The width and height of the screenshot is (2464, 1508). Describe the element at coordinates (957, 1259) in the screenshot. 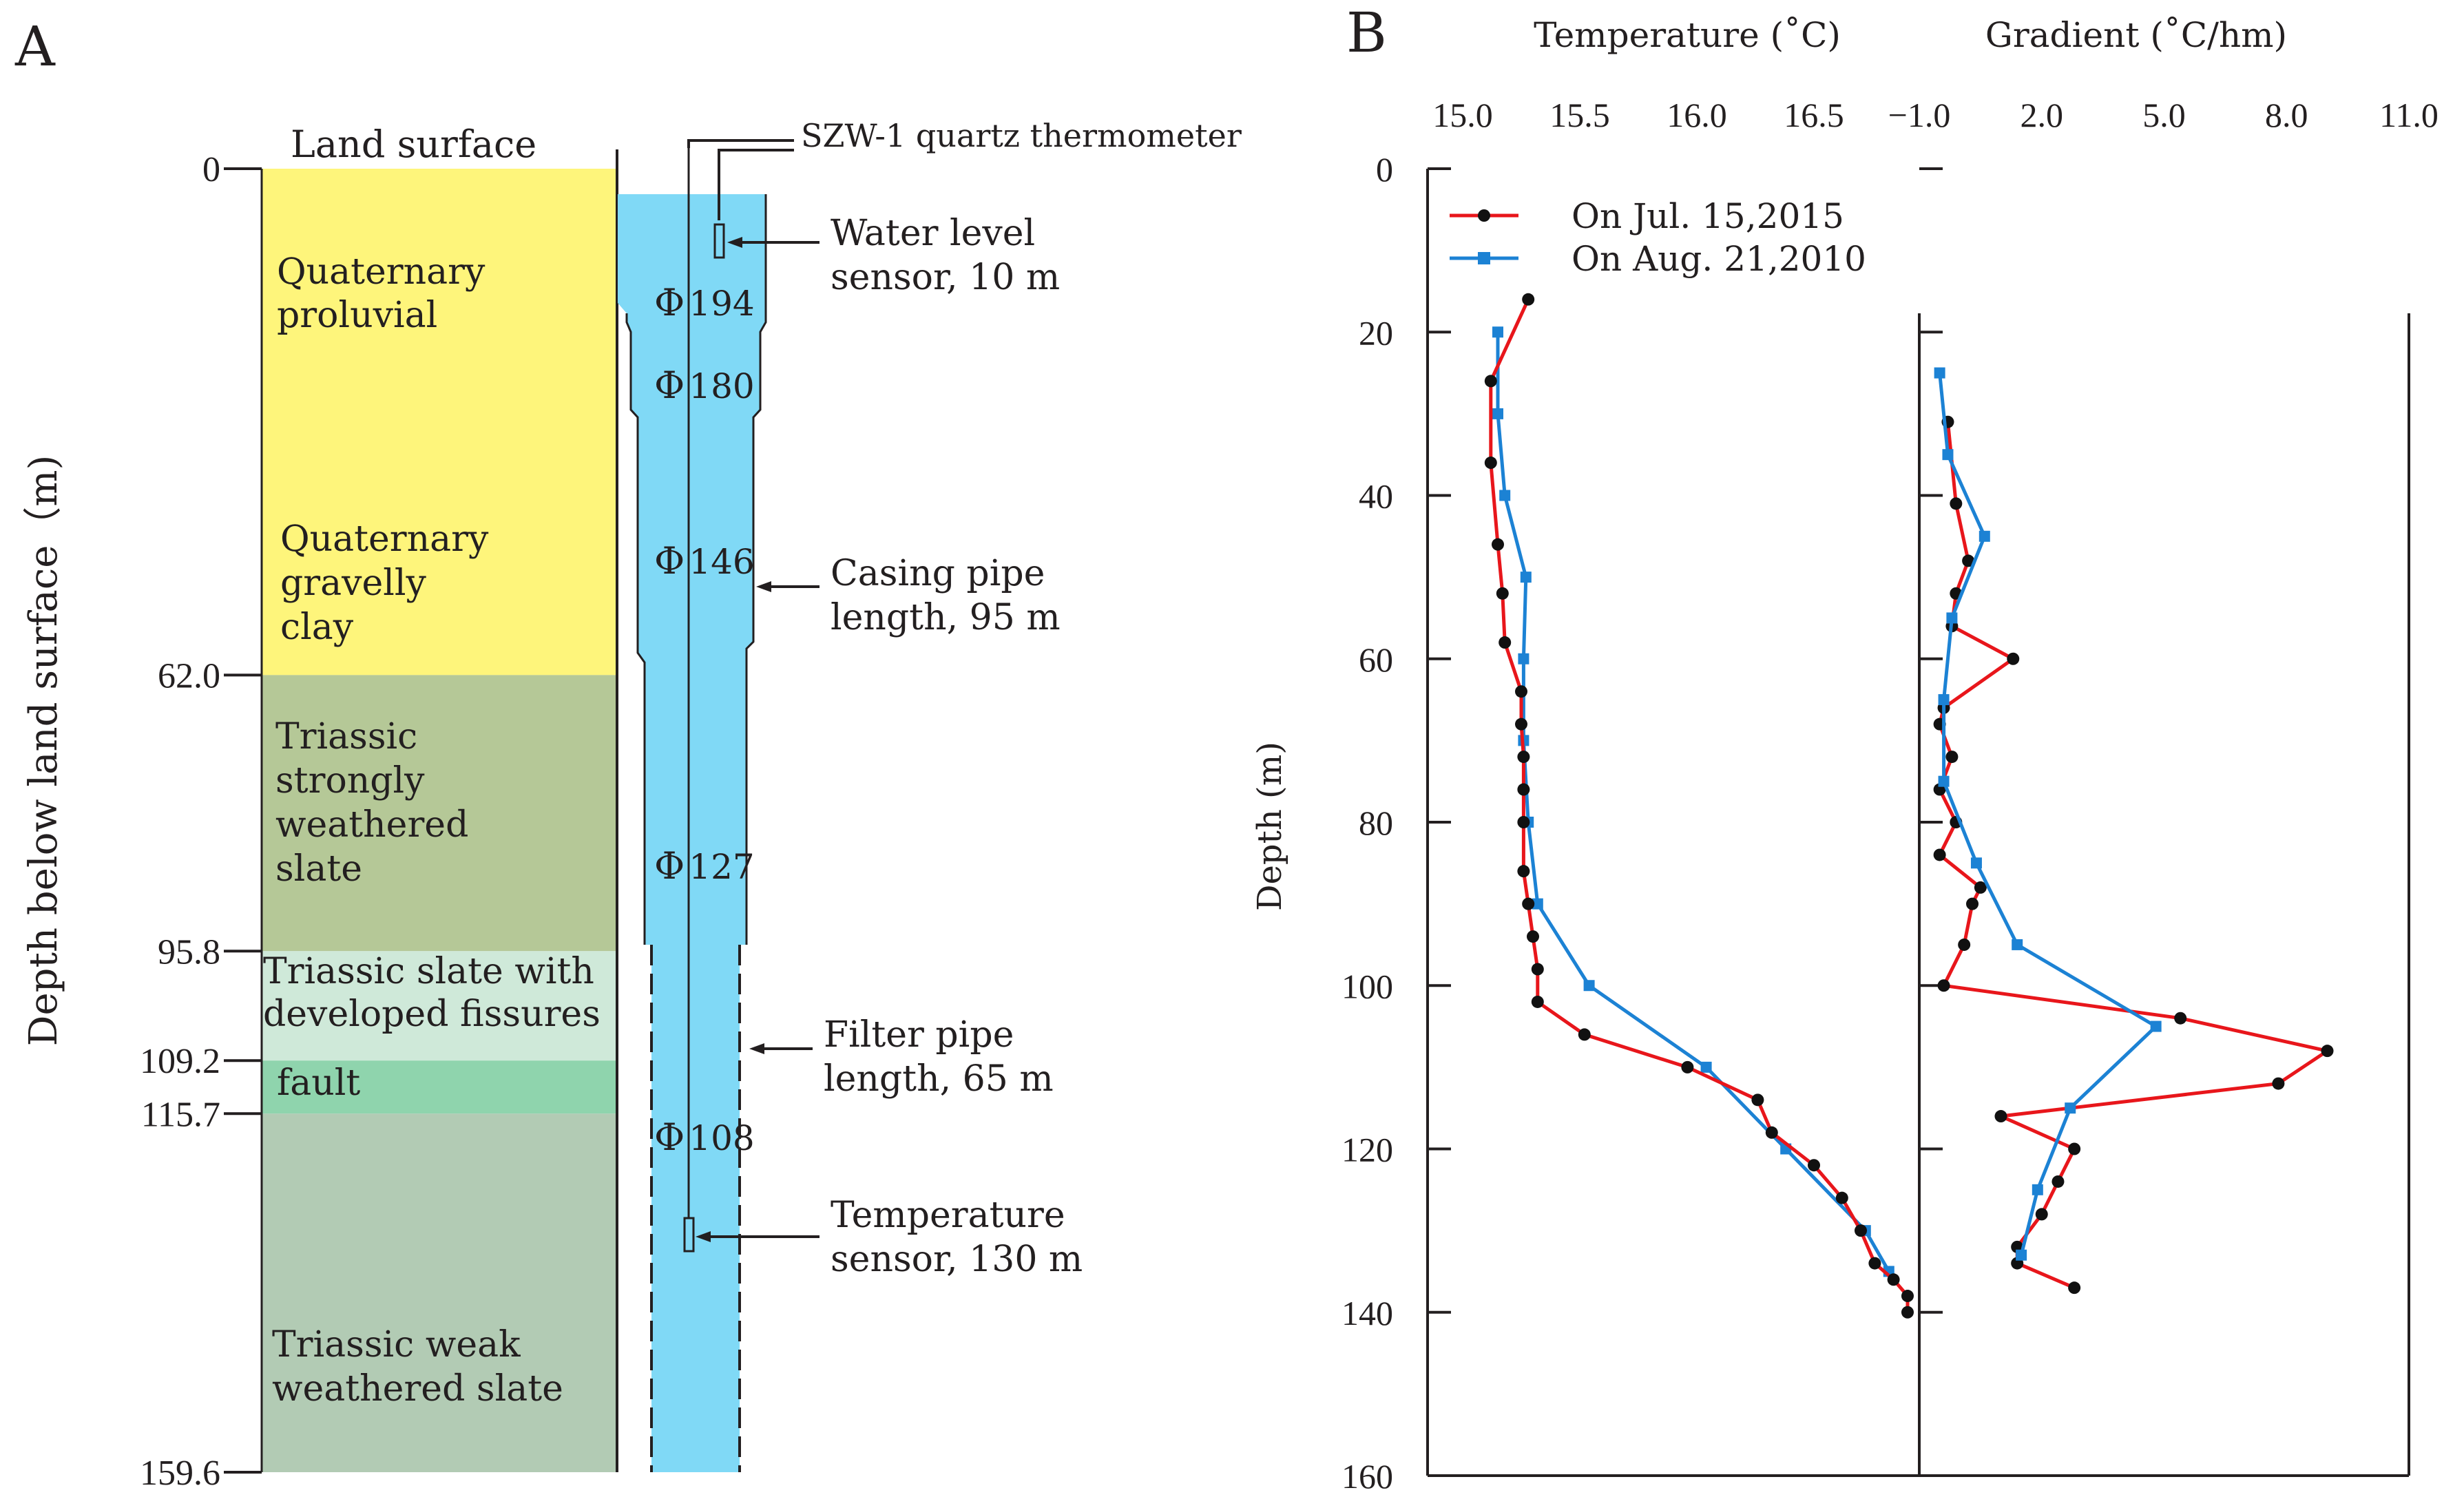

I see `temperature-sensor-line-2: sensor, 130 m` at that location.